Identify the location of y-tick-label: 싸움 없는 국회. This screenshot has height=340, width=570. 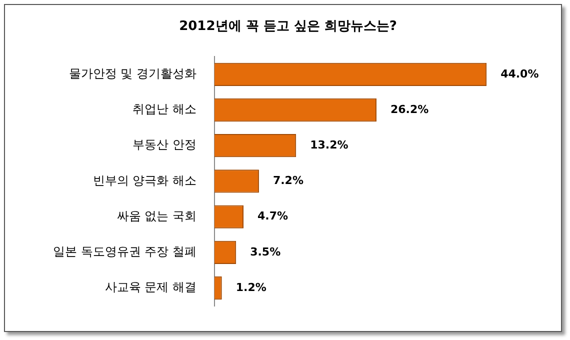
(156, 215).